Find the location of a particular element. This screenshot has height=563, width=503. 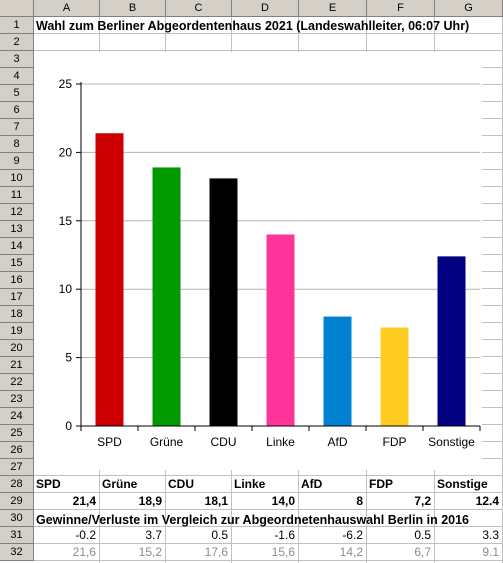

row-header-28: 28 is located at coordinates (17, 484).